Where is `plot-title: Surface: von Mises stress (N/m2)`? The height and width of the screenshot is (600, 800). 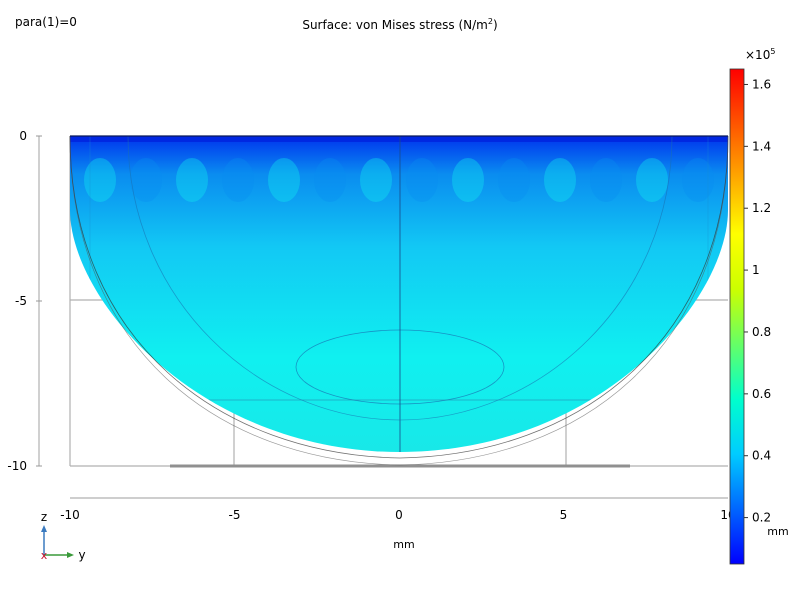 plot-title: Surface: von Mises stress (N/m2) is located at coordinates (399, 24).